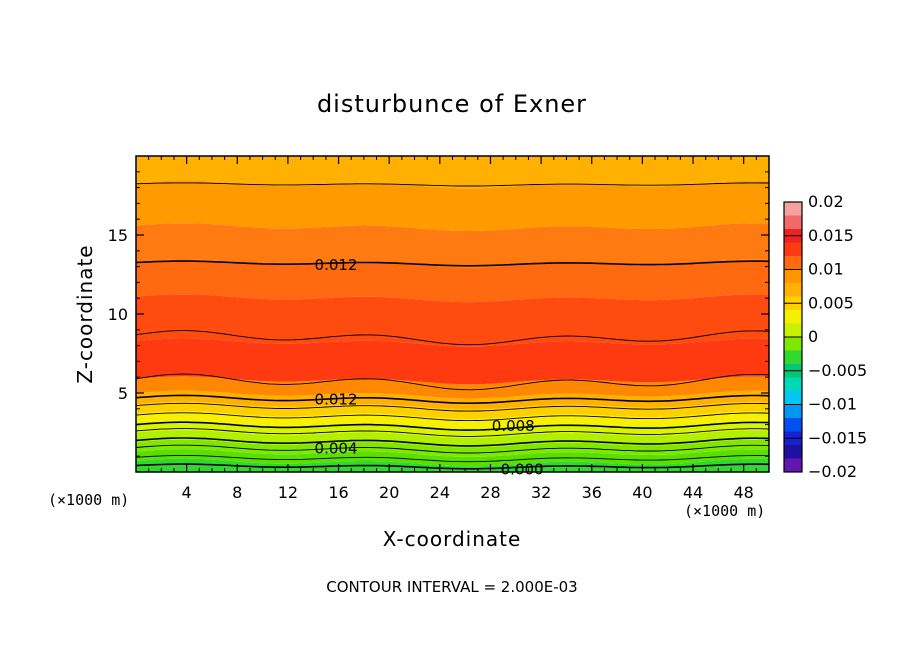 The height and width of the screenshot is (654, 904). Describe the element at coordinates (522, 470) in the screenshot. I see `contour-label-4: 0.000` at that location.